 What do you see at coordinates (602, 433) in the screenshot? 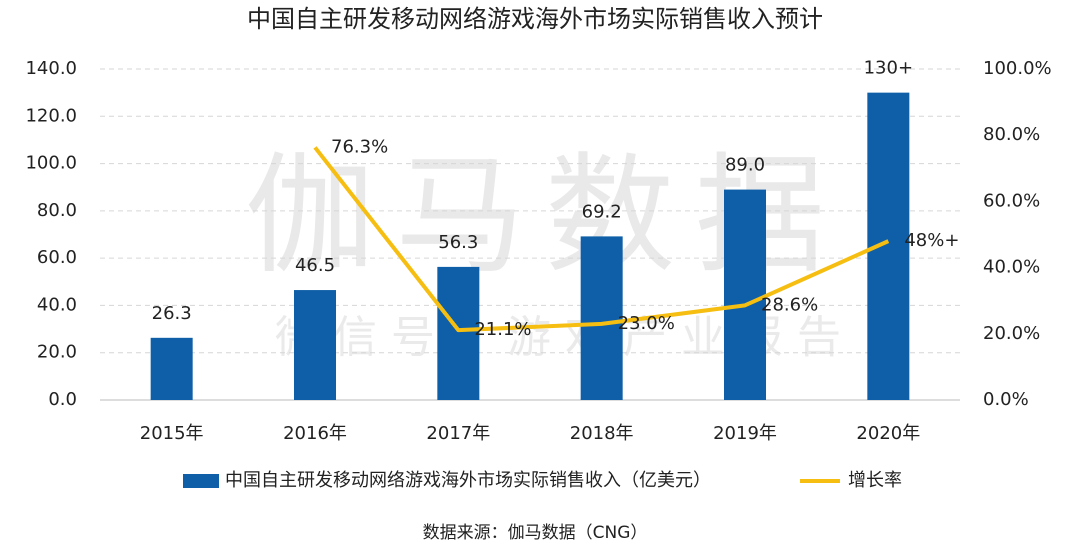
I see `x-tick-label: 2018年` at bounding box center [602, 433].